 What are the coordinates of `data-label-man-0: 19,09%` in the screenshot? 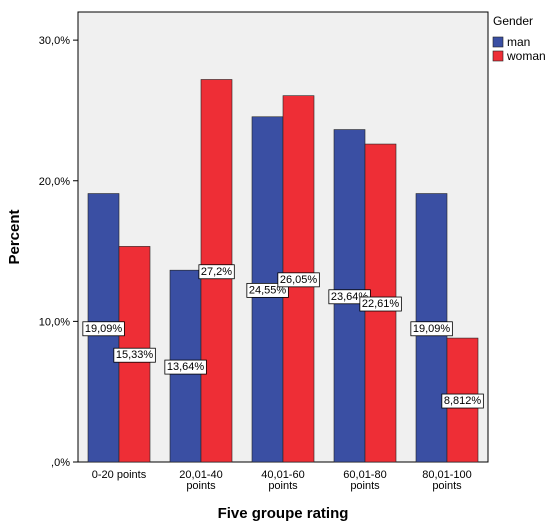 It's located at (103, 329).